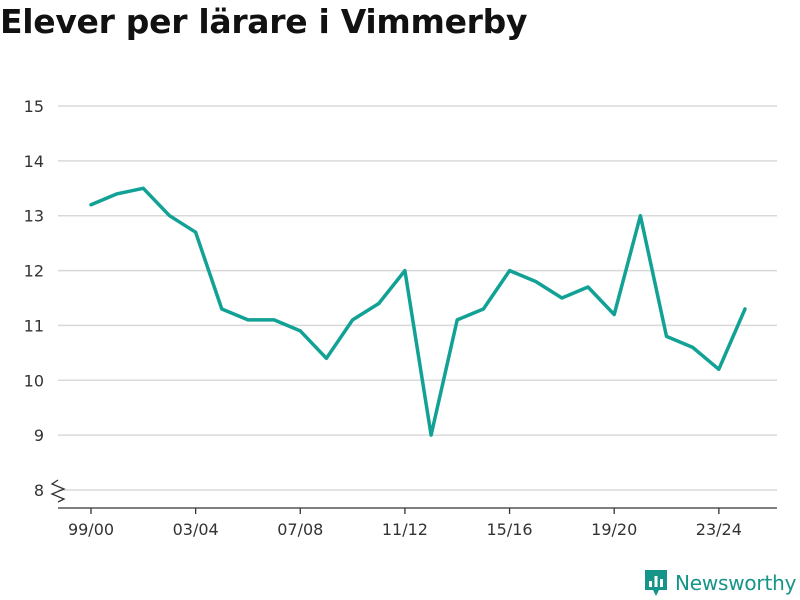  What do you see at coordinates (614, 529) in the screenshot?
I see `x-tick-label: 19/20` at bounding box center [614, 529].